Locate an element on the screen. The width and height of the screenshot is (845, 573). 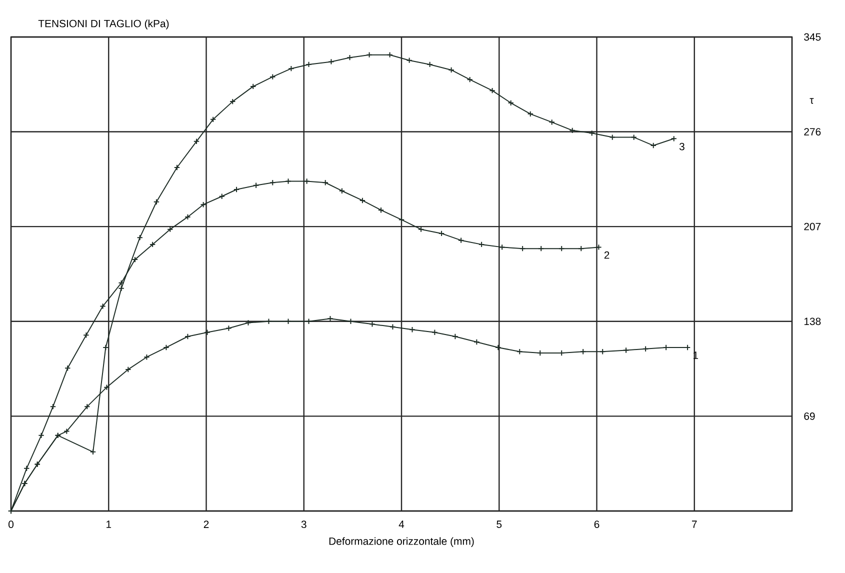
y-tick-label: 345 is located at coordinates (812, 37).